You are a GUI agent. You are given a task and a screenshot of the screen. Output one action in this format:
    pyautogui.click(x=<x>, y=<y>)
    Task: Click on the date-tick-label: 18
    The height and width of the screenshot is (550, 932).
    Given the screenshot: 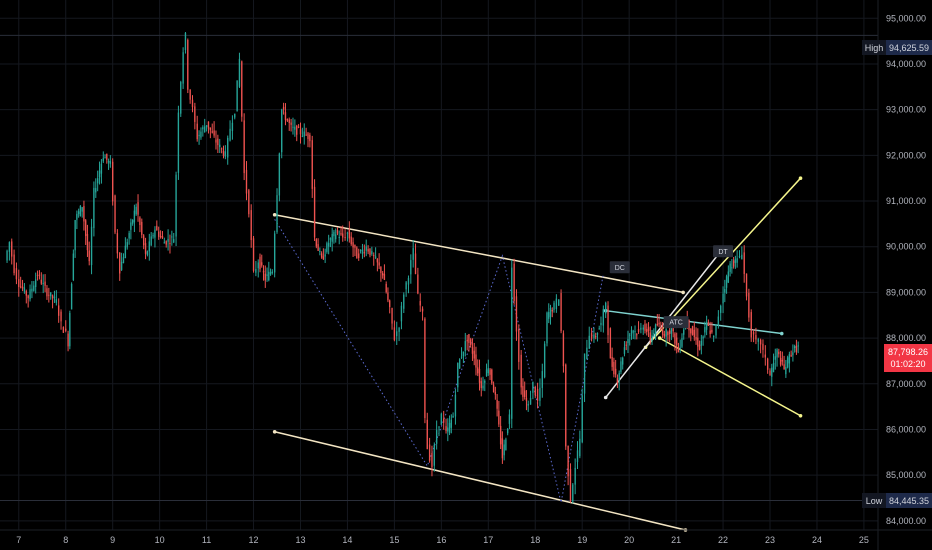 What is the action you would take?
    pyautogui.click(x=535, y=540)
    